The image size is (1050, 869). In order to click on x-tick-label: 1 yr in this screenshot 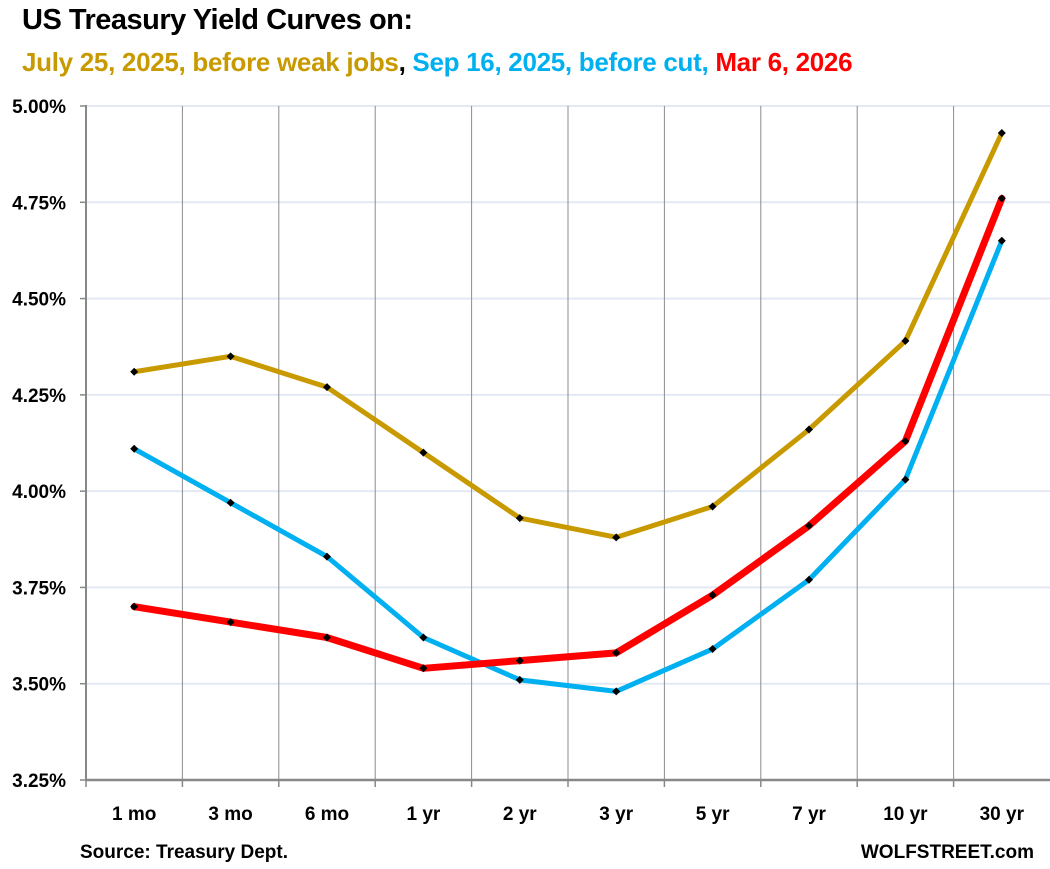, I will do `click(423, 814)`.